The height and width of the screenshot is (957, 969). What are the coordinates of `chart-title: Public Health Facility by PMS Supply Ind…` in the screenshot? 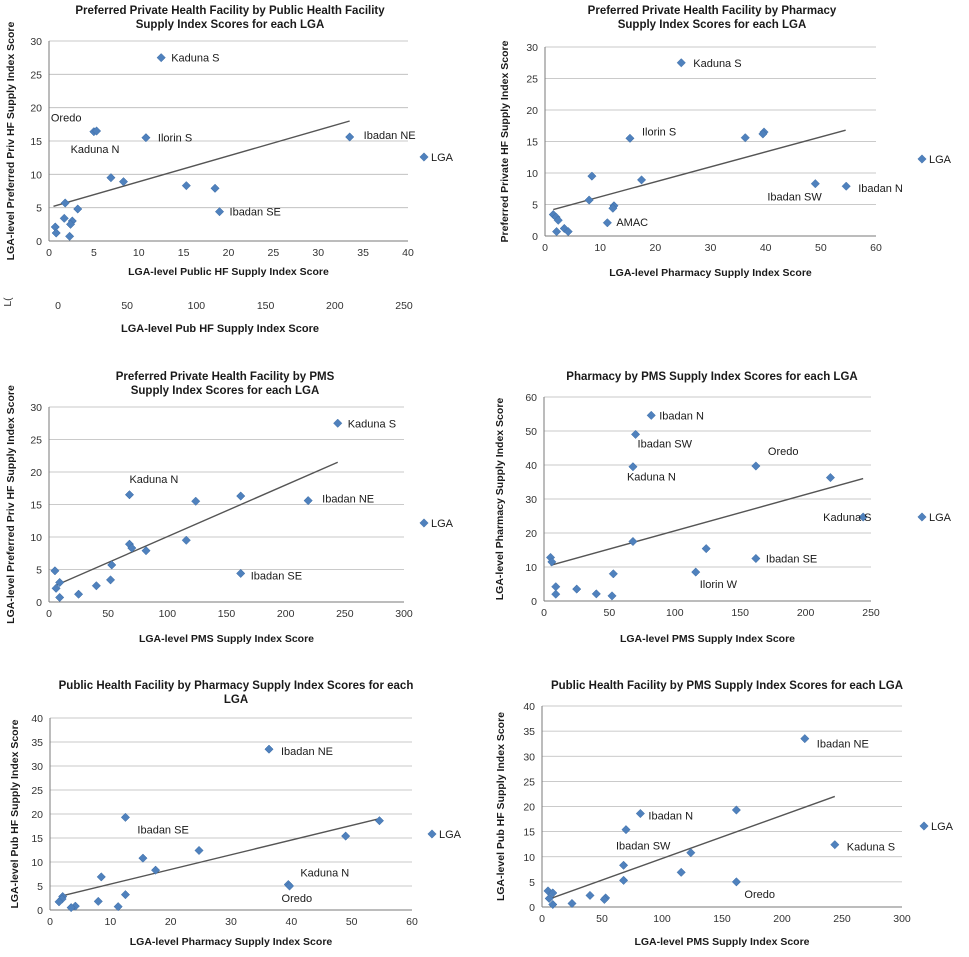 It's located at (727, 686).